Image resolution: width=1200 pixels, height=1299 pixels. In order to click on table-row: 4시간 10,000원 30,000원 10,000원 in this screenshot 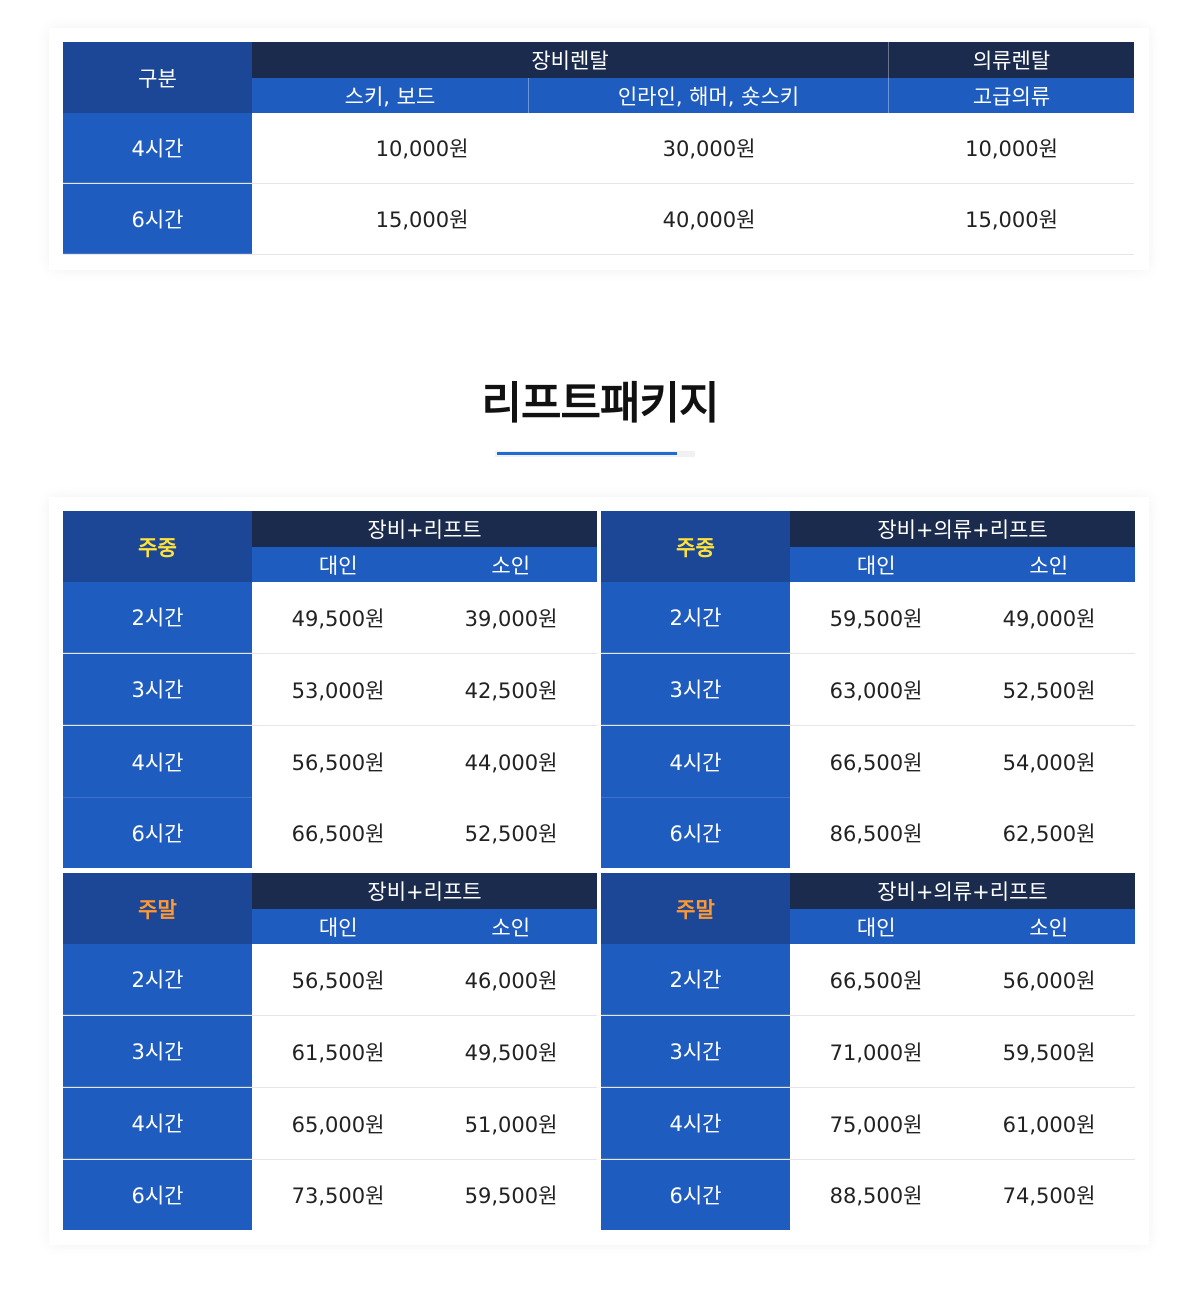, I will do `click(598, 148)`.